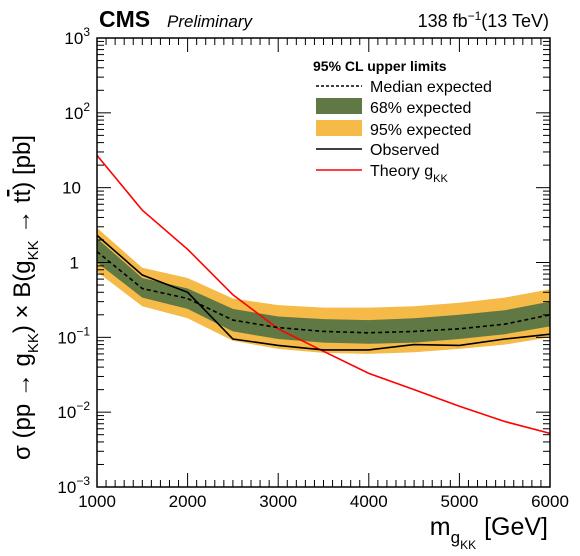 The width and height of the screenshot is (580, 556). Describe the element at coordinates (339, 128) in the screenshot. I see `legend-band95-swatch` at that location.